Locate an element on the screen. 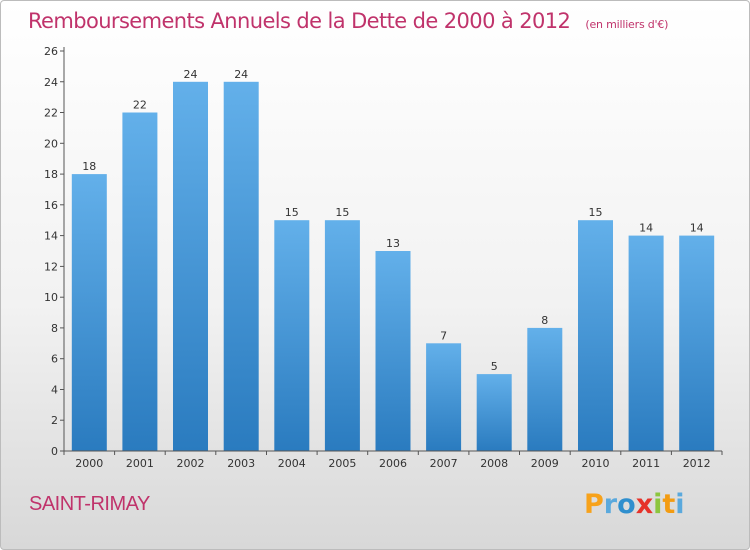 Image resolution: width=750 pixels, height=550 pixels. logo-letter: t is located at coordinates (669, 504).